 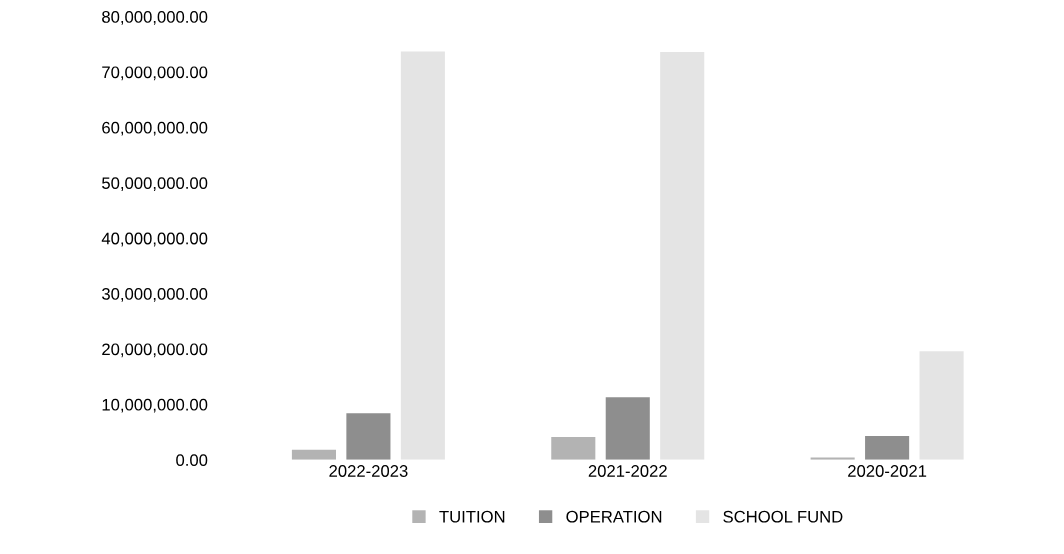 What do you see at coordinates (614, 516) in the screenshot?
I see `legend-label: OPERATION` at bounding box center [614, 516].